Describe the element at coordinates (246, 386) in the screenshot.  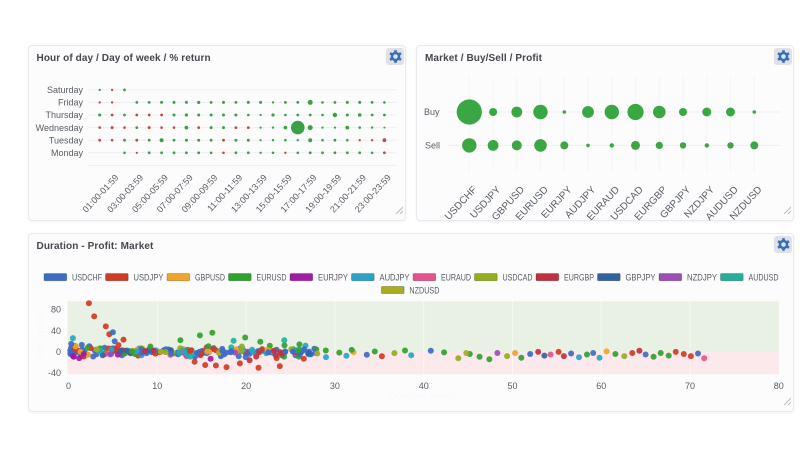
I see `svg-text: 20` at that location.